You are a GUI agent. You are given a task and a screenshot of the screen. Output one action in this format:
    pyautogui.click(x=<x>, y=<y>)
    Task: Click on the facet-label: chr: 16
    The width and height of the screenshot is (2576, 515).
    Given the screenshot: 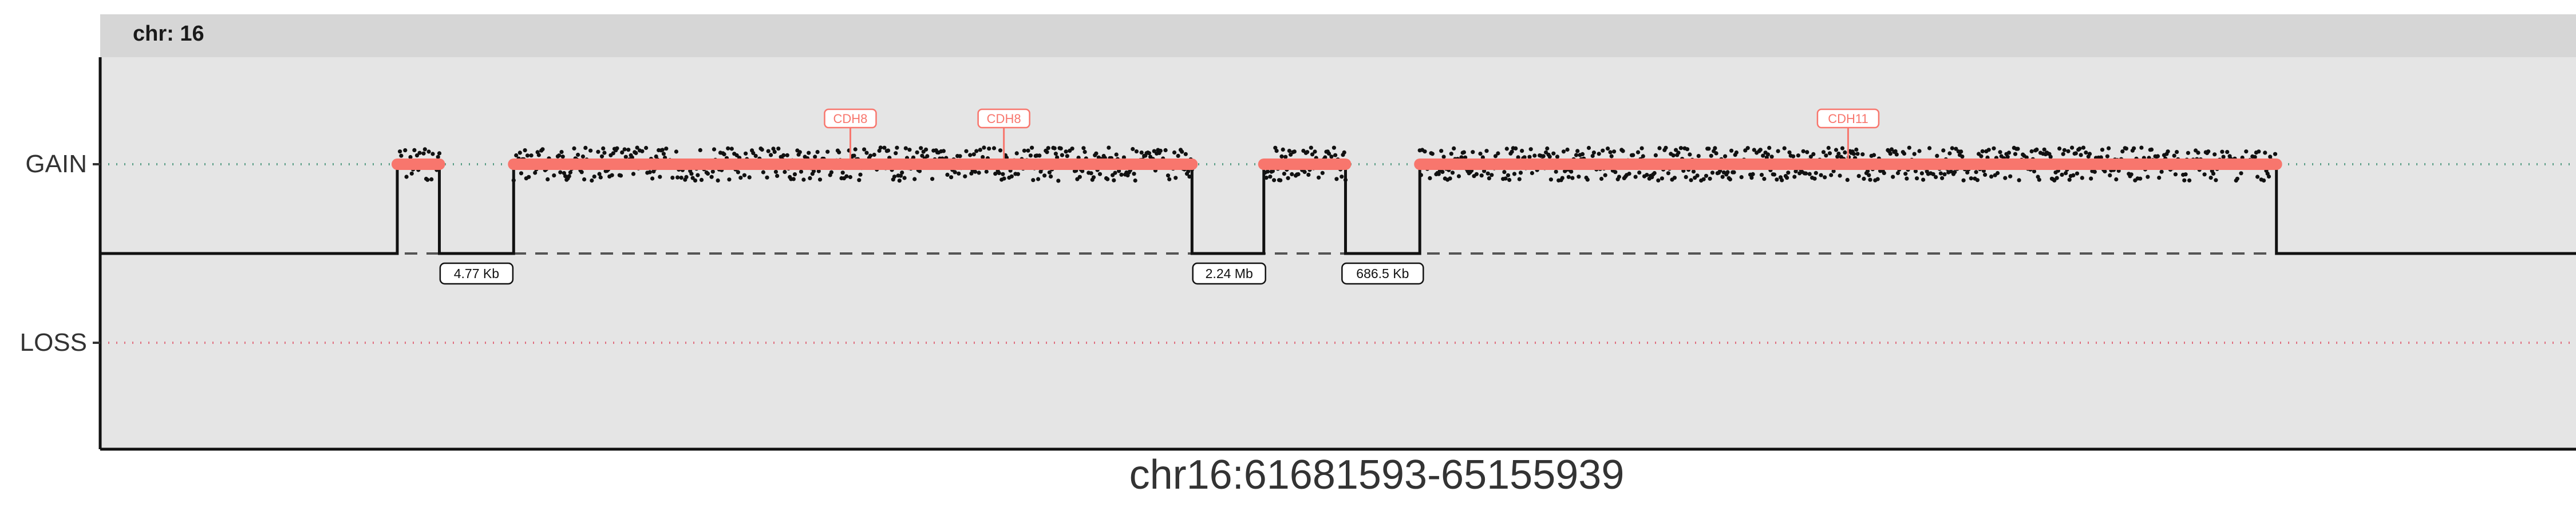 What is the action you would take?
    pyautogui.click(x=168, y=34)
    